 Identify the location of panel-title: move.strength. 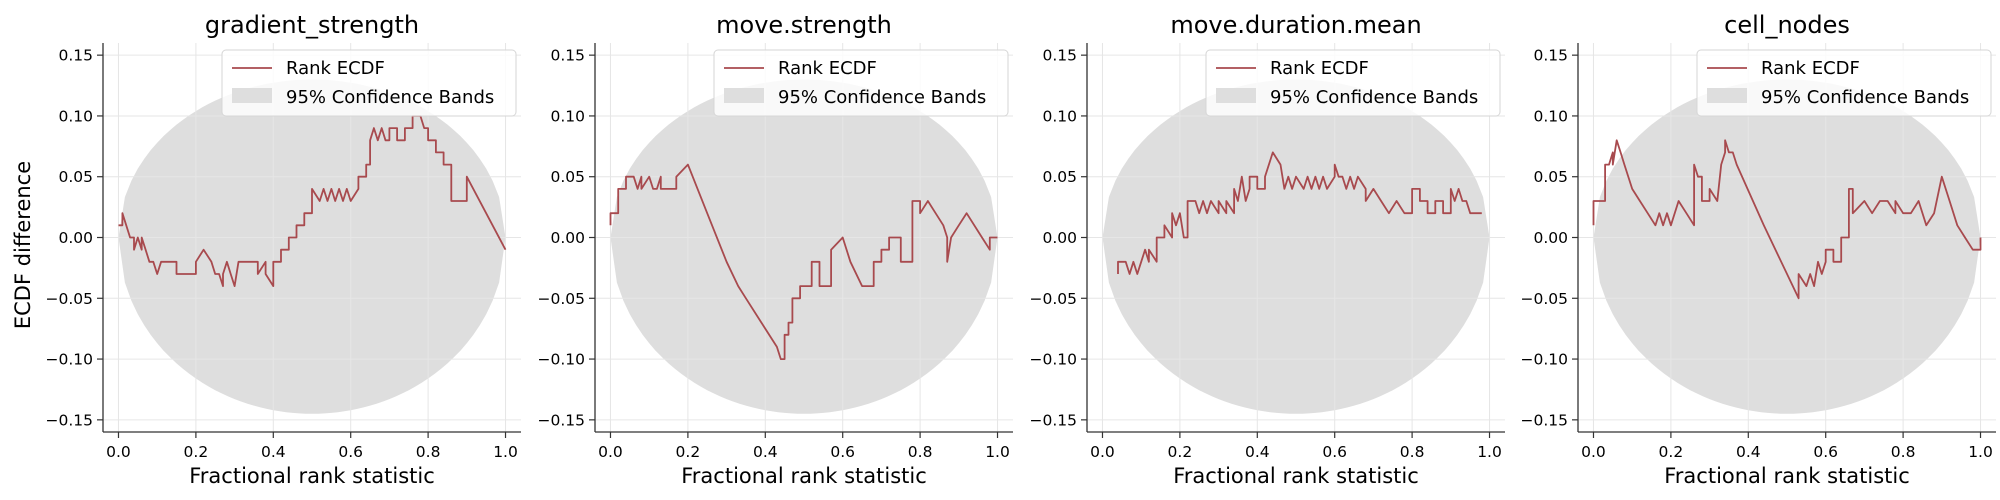
(804, 25).